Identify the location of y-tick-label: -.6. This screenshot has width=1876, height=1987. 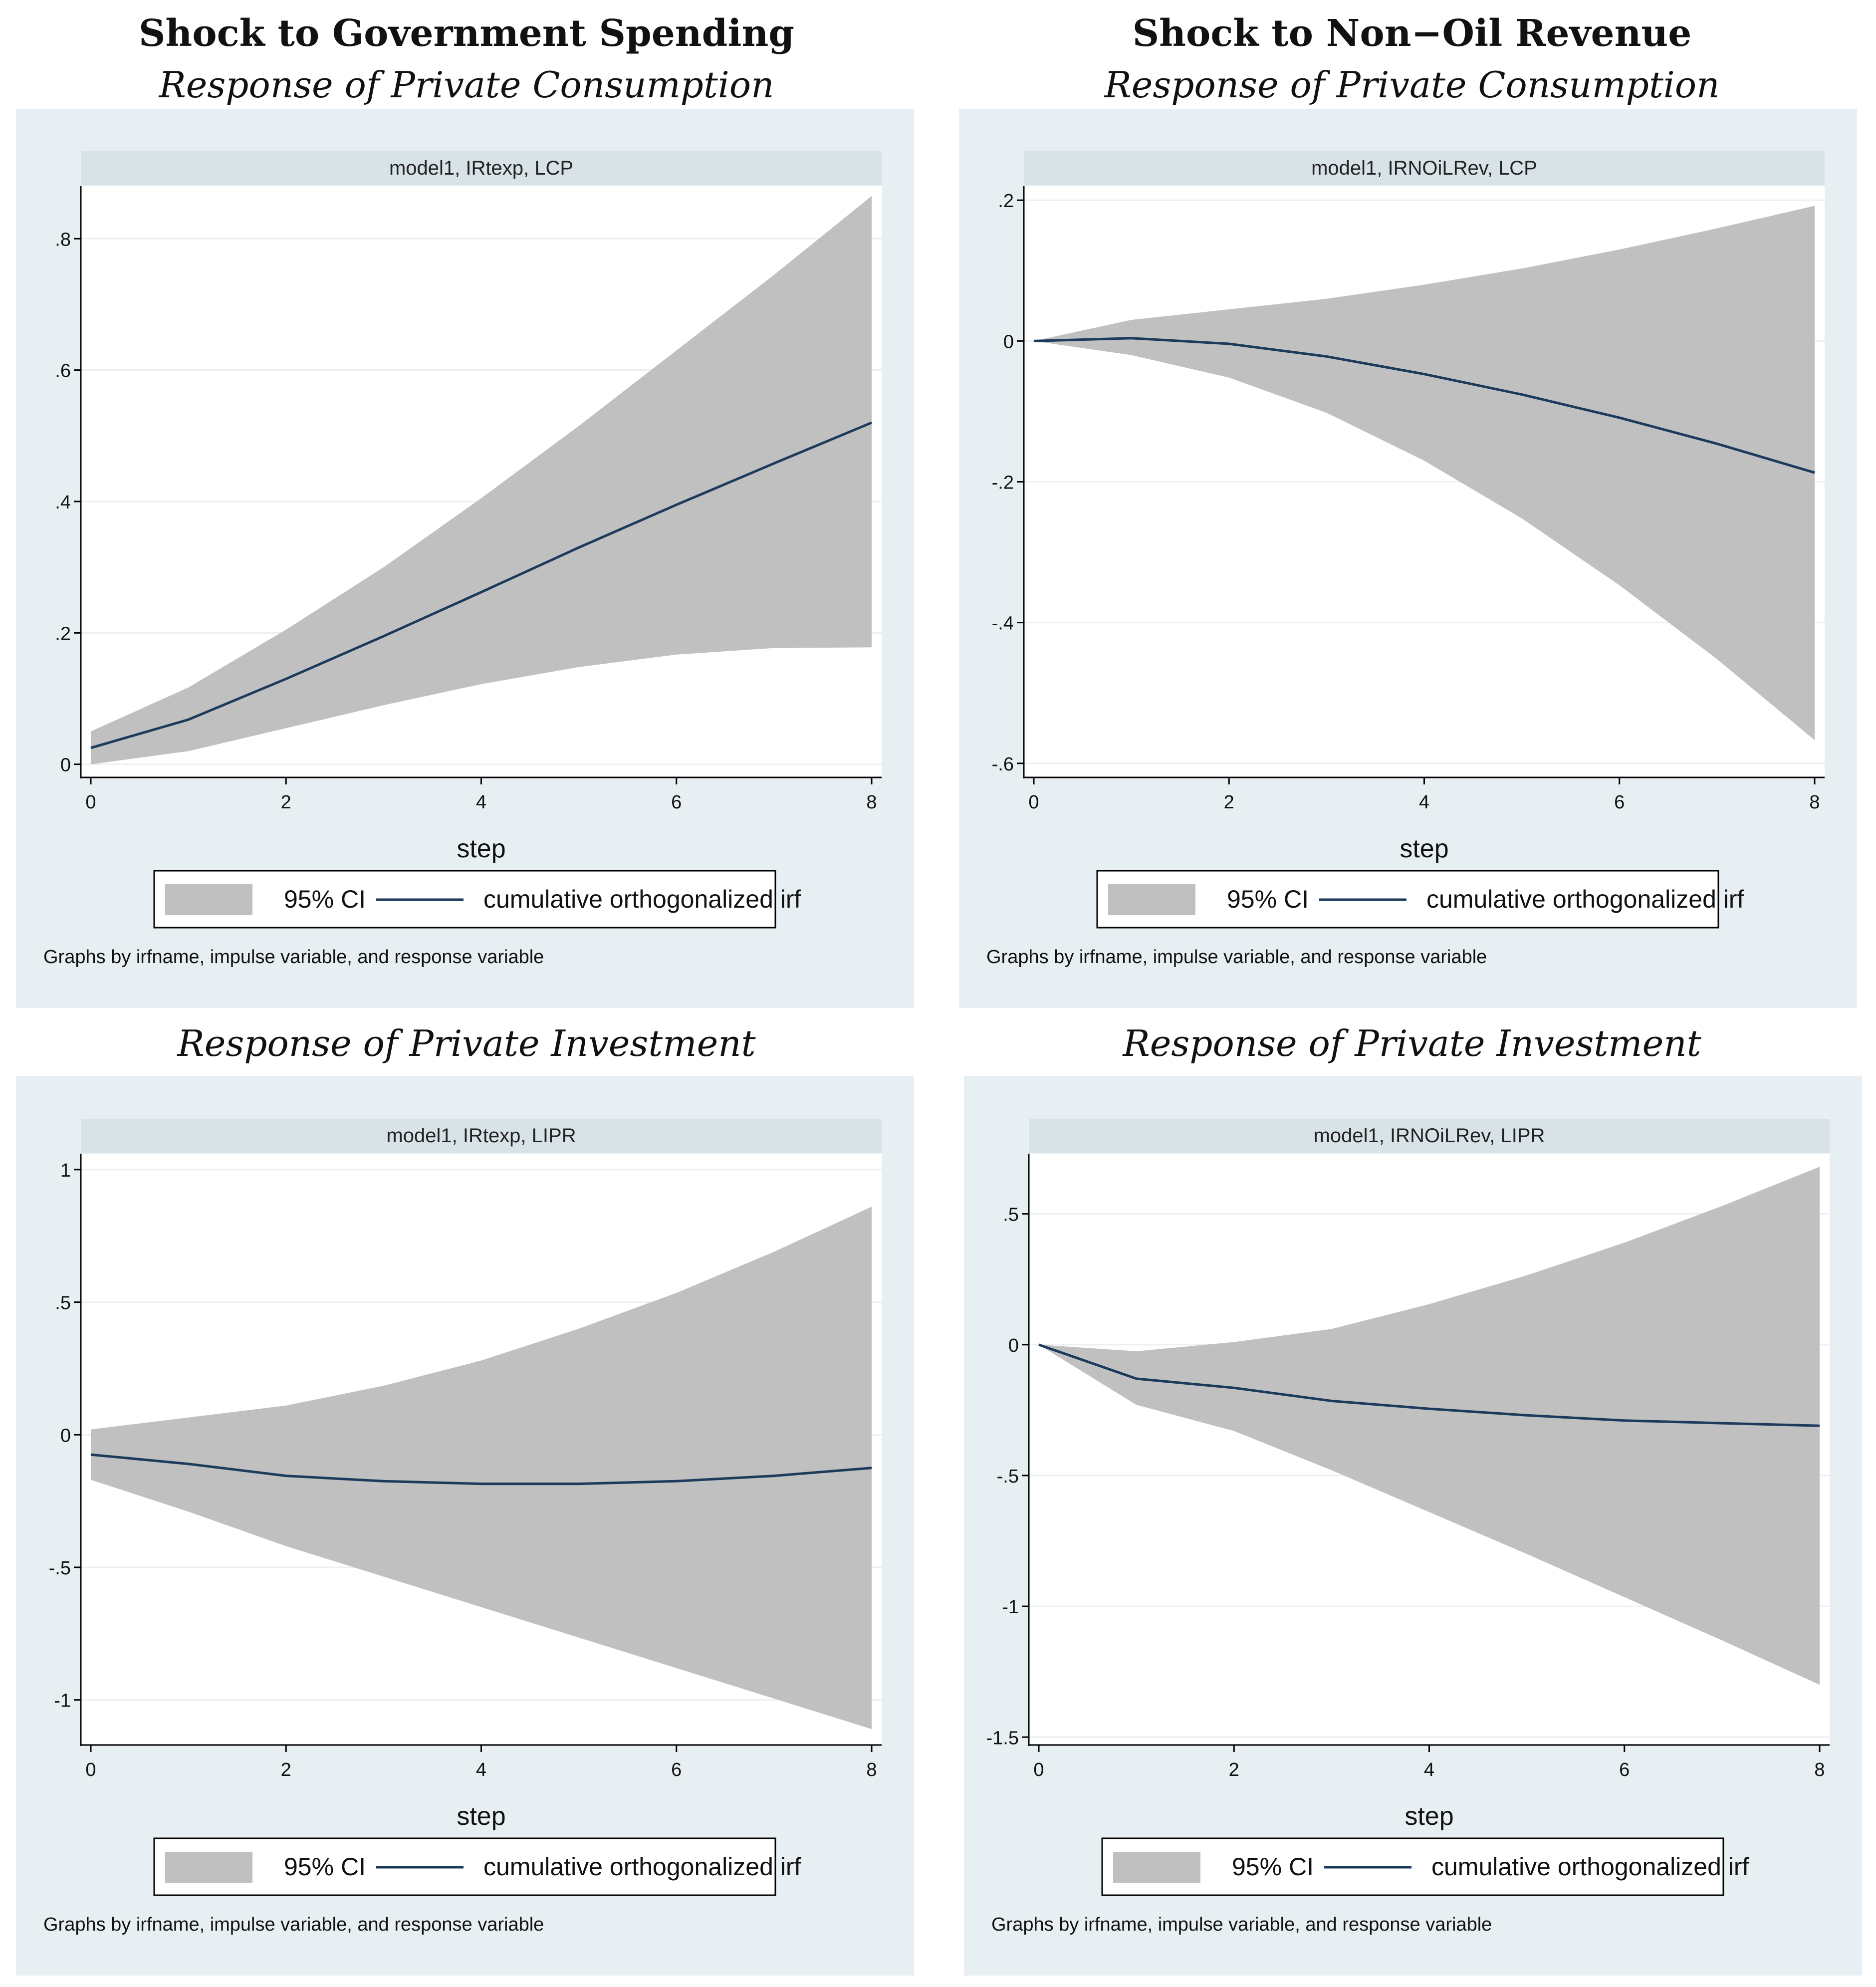
(1003, 764).